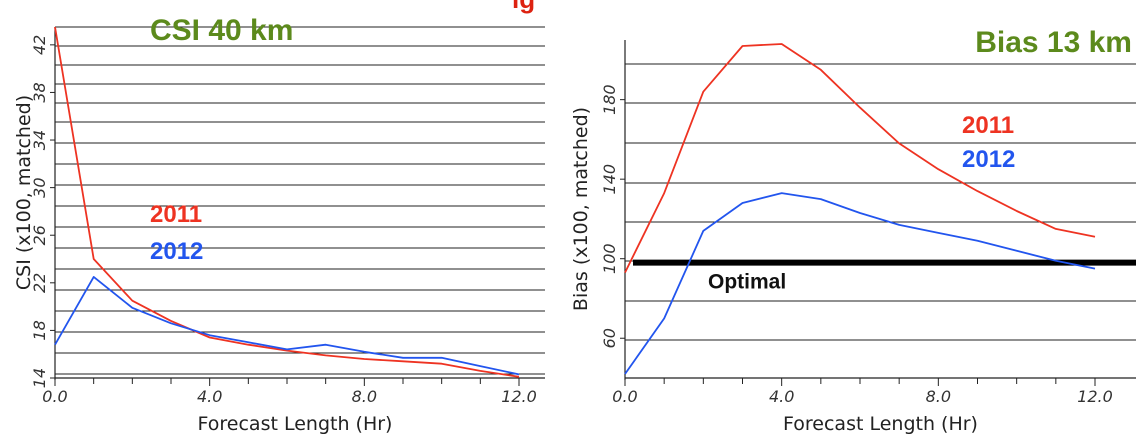  What do you see at coordinates (609, 258) in the screenshot?
I see `y-tick-label: 100` at bounding box center [609, 258].